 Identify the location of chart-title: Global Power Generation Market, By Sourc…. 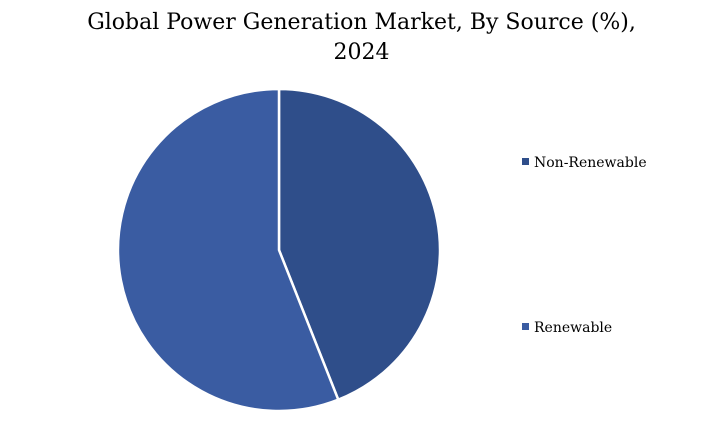
(361, 38).